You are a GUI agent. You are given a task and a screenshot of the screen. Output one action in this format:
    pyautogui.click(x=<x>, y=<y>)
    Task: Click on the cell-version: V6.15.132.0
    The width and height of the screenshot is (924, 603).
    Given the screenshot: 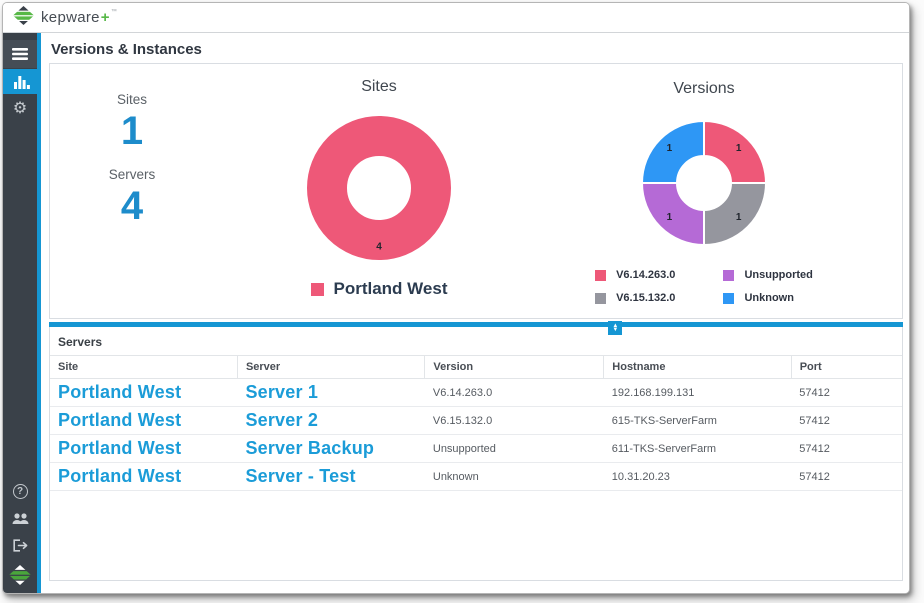 What is the action you would take?
    pyautogui.click(x=514, y=420)
    